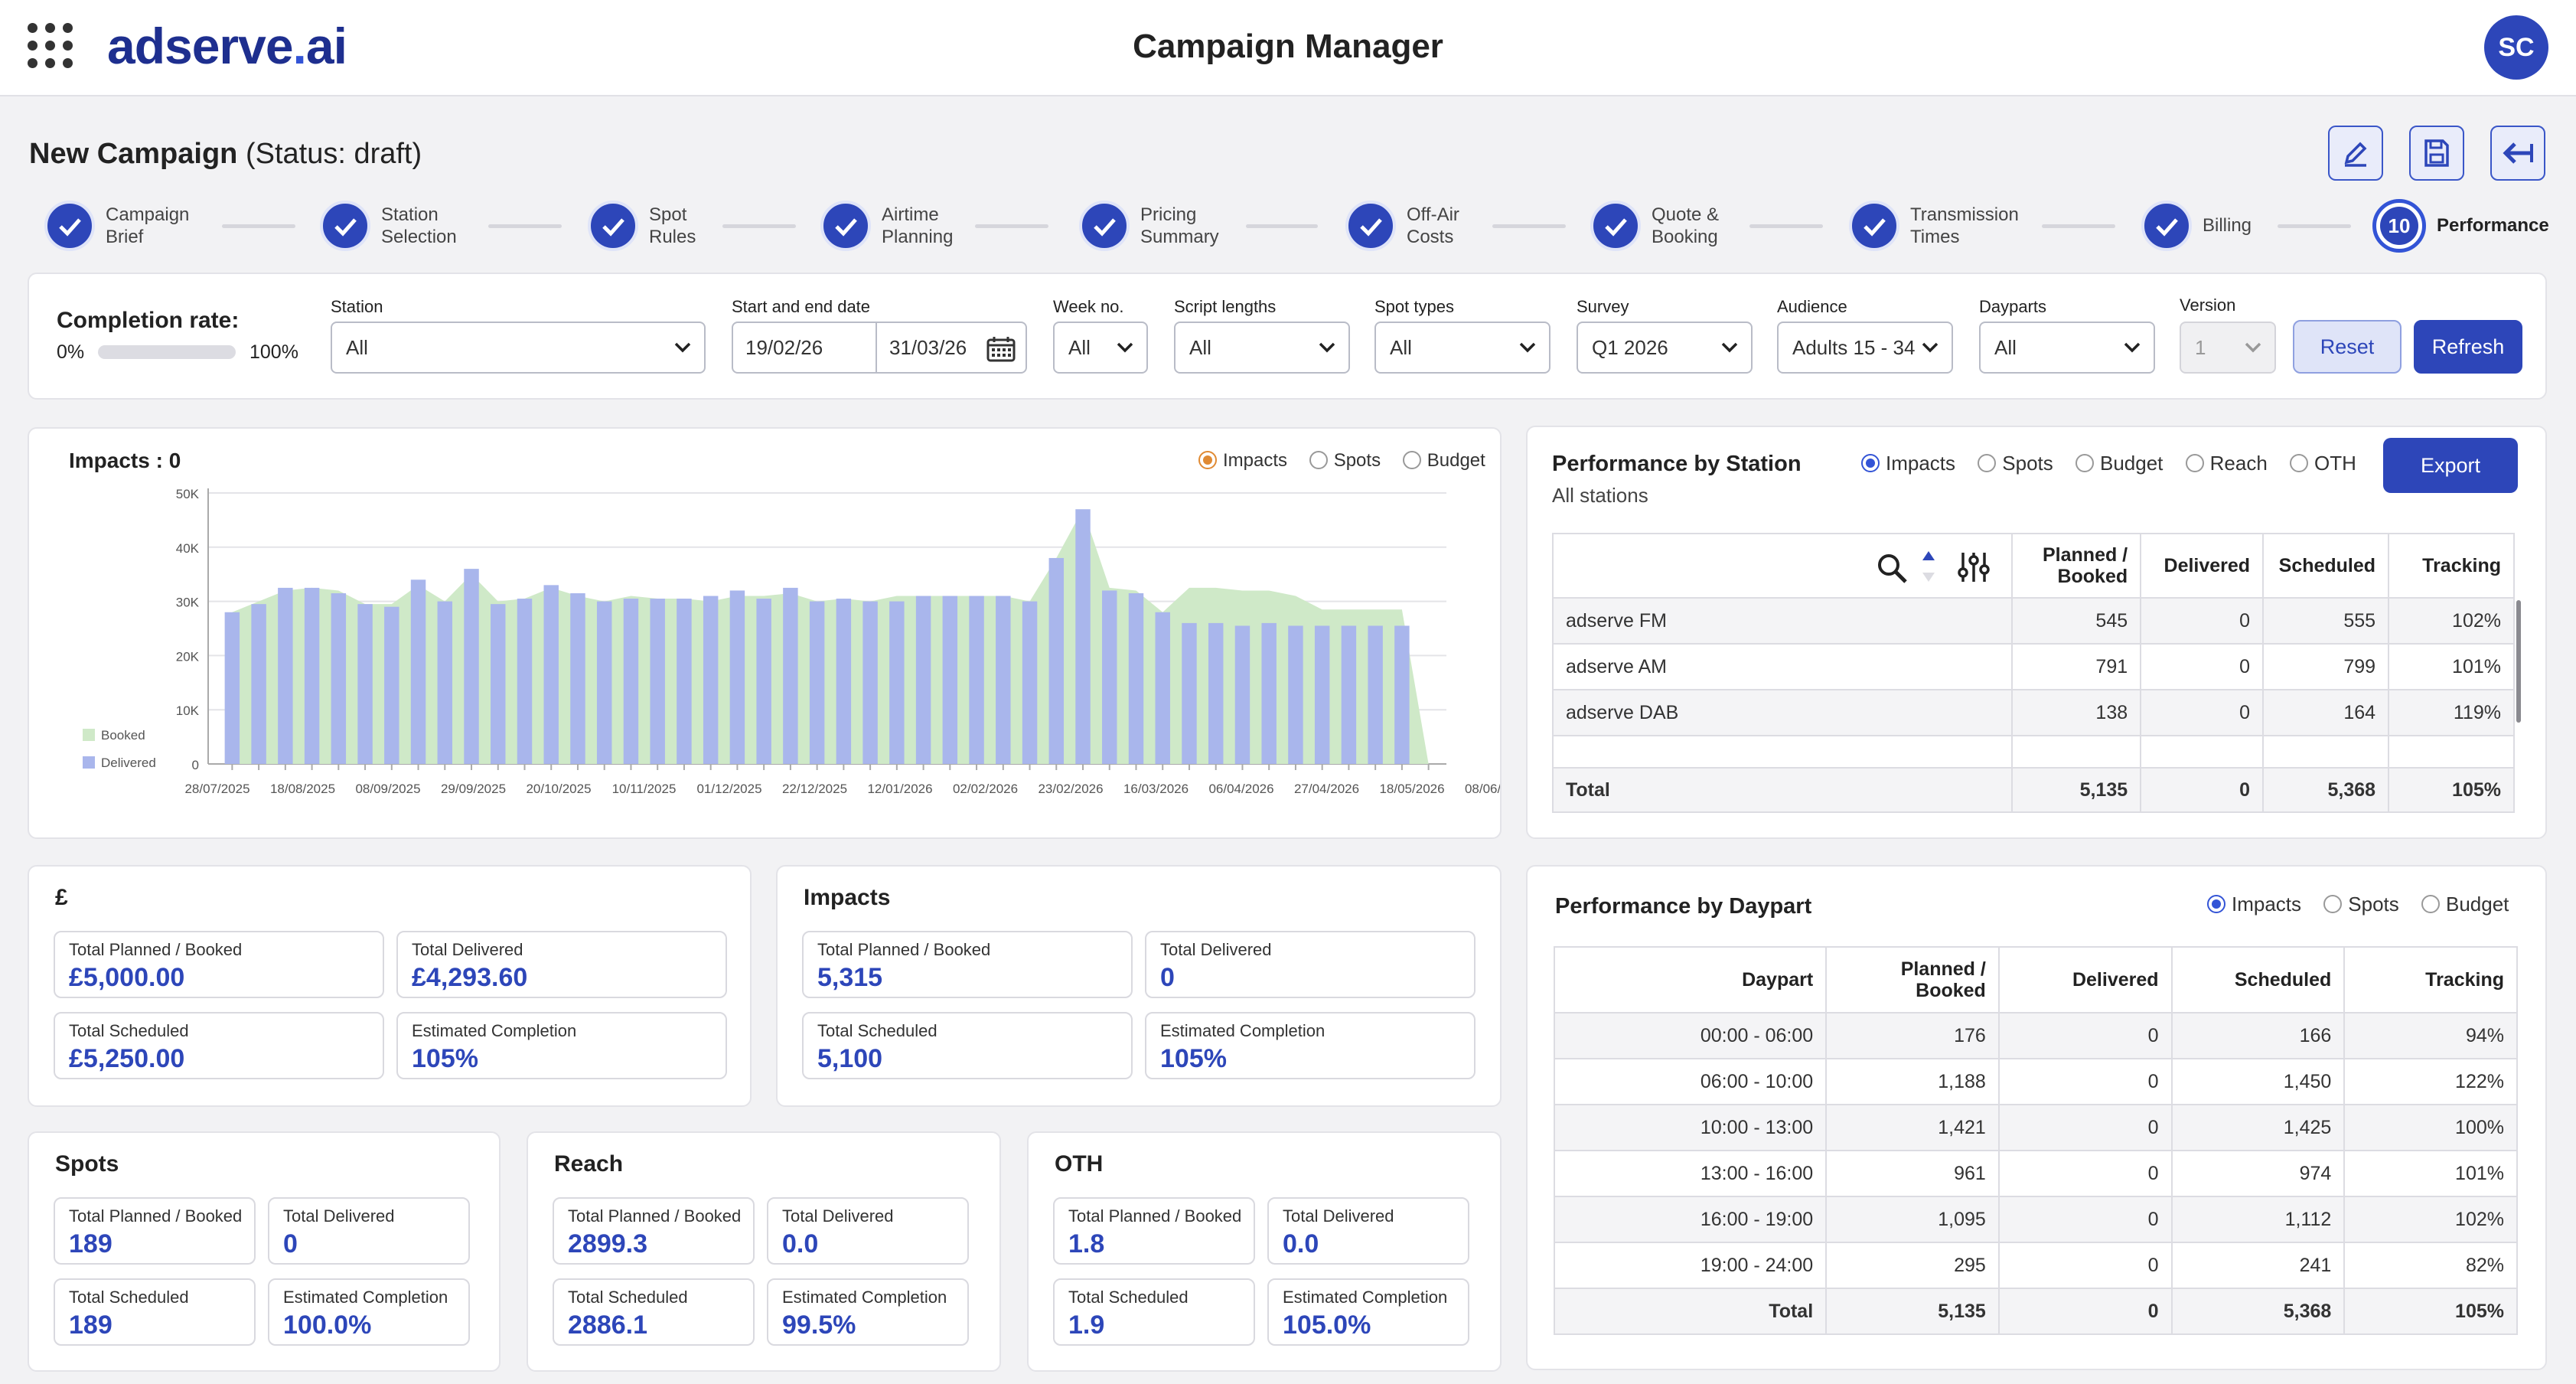 The width and height of the screenshot is (2576, 1384). Describe the element at coordinates (2033, 666) in the screenshot. I see `station-row: adserve AM 791 0 799 101%` at that location.